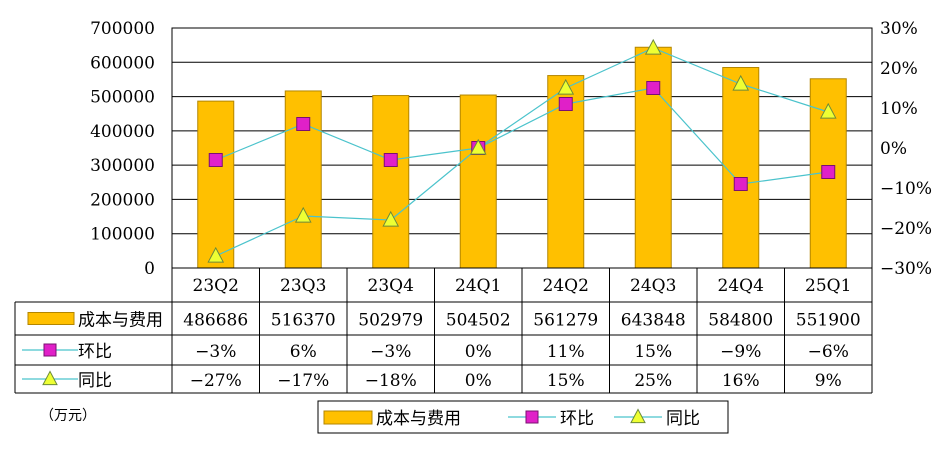 The image size is (948, 452). I want to click on table-value: 584800, so click(740, 321).